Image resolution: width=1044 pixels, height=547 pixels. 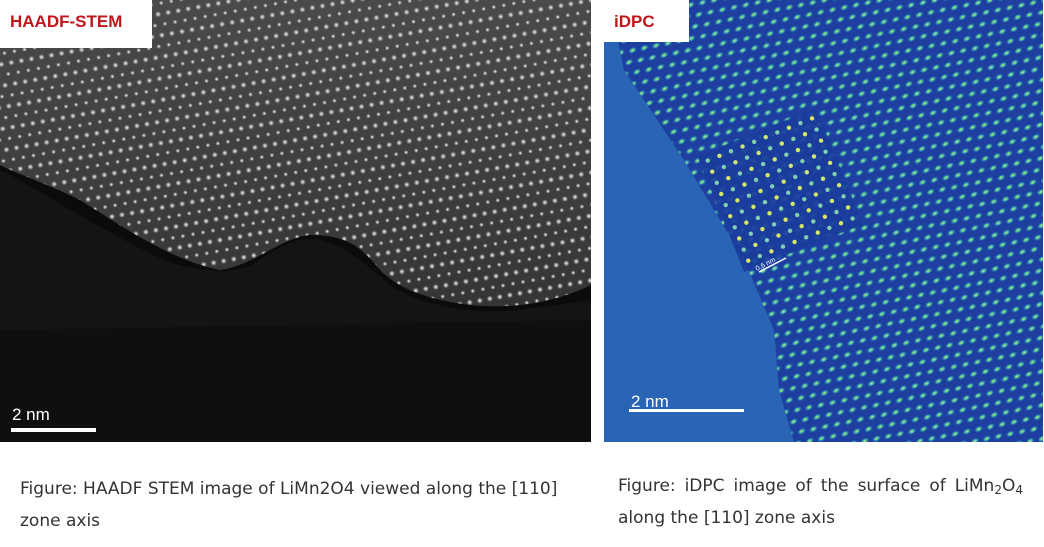 What do you see at coordinates (31, 414) in the screenshot?
I see `left-scale-label: 2 nm` at bounding box center [31, 414].